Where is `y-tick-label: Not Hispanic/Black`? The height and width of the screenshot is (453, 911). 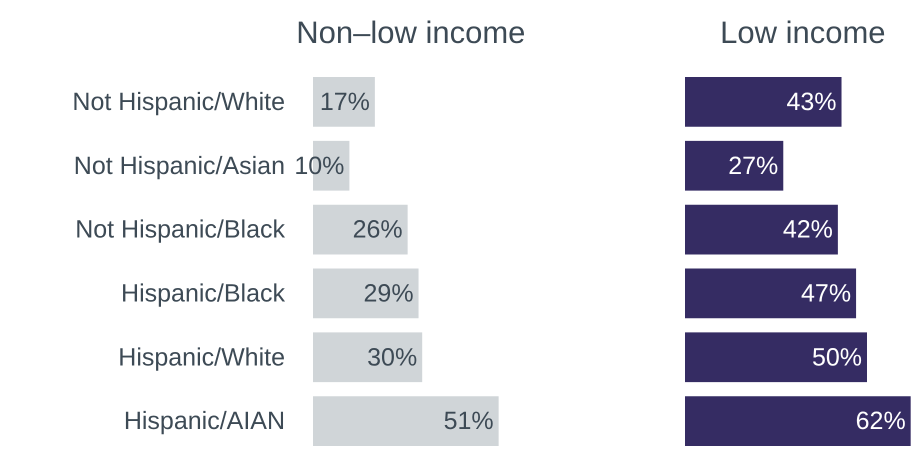
y-tick-label: Not Hispanic/Black is located at coordinates (180, 230).